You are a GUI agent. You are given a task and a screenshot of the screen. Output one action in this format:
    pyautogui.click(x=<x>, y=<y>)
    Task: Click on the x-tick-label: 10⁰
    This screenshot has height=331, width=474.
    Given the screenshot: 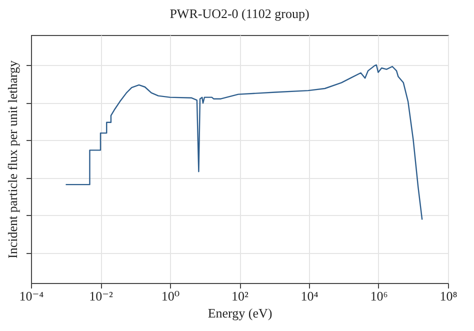 What is the action you would take?
    pyautogui.click(x=170, y=296)
    